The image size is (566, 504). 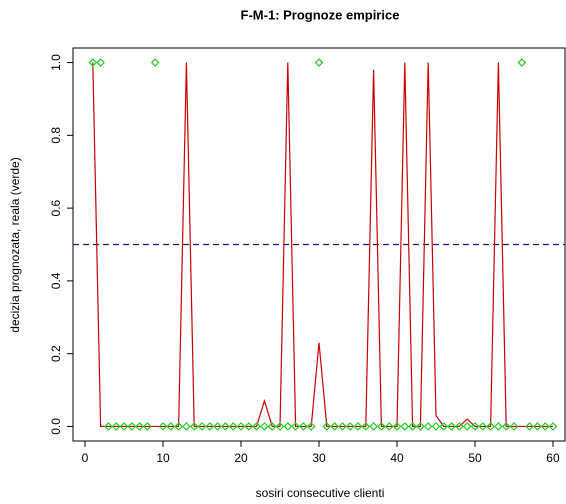 I want to click on y-tick-label: 0.2, so click(x=56, y=353).